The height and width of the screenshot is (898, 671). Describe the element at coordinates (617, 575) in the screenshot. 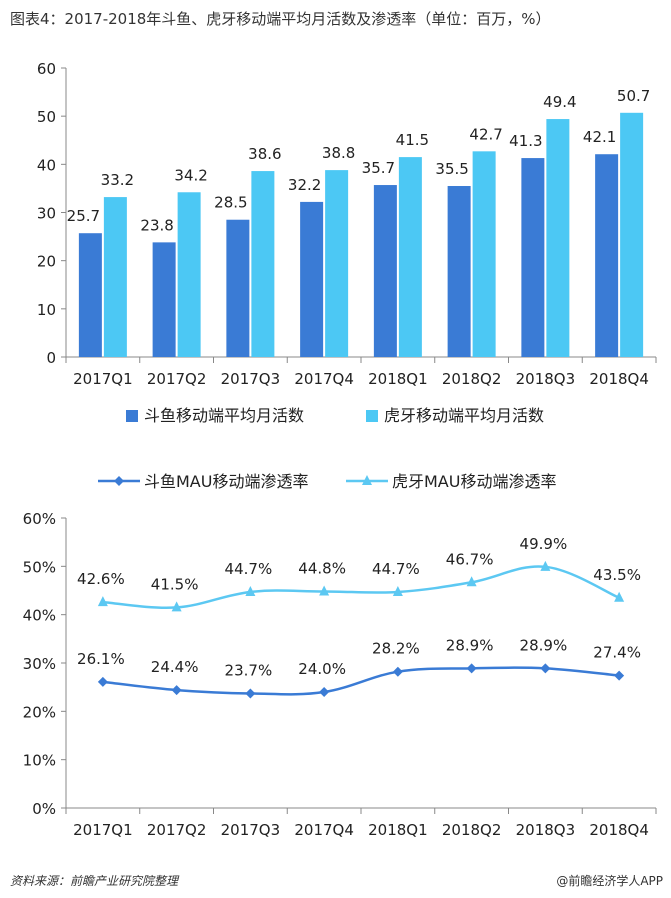

I see `data-label: 43.5%` at that location.